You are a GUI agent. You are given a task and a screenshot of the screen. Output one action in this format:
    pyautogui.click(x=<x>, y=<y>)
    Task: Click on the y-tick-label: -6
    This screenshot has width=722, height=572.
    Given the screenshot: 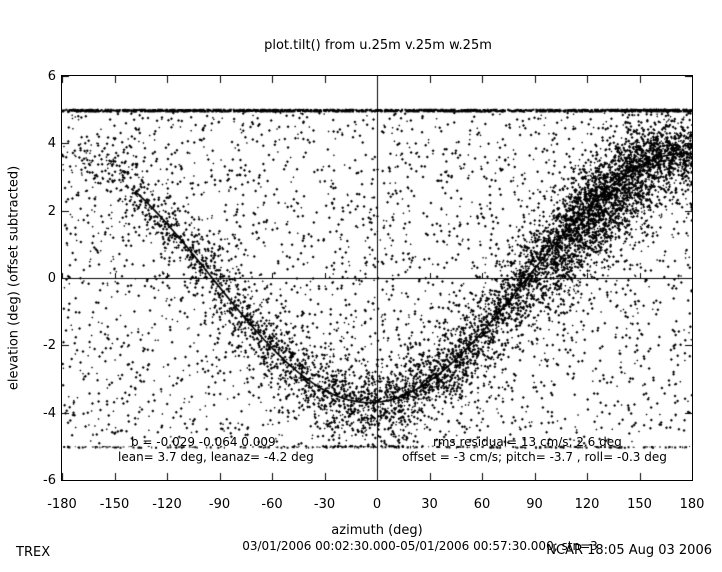 What is the action you would take?
    pyautogui.click(x=49, y=480)
    